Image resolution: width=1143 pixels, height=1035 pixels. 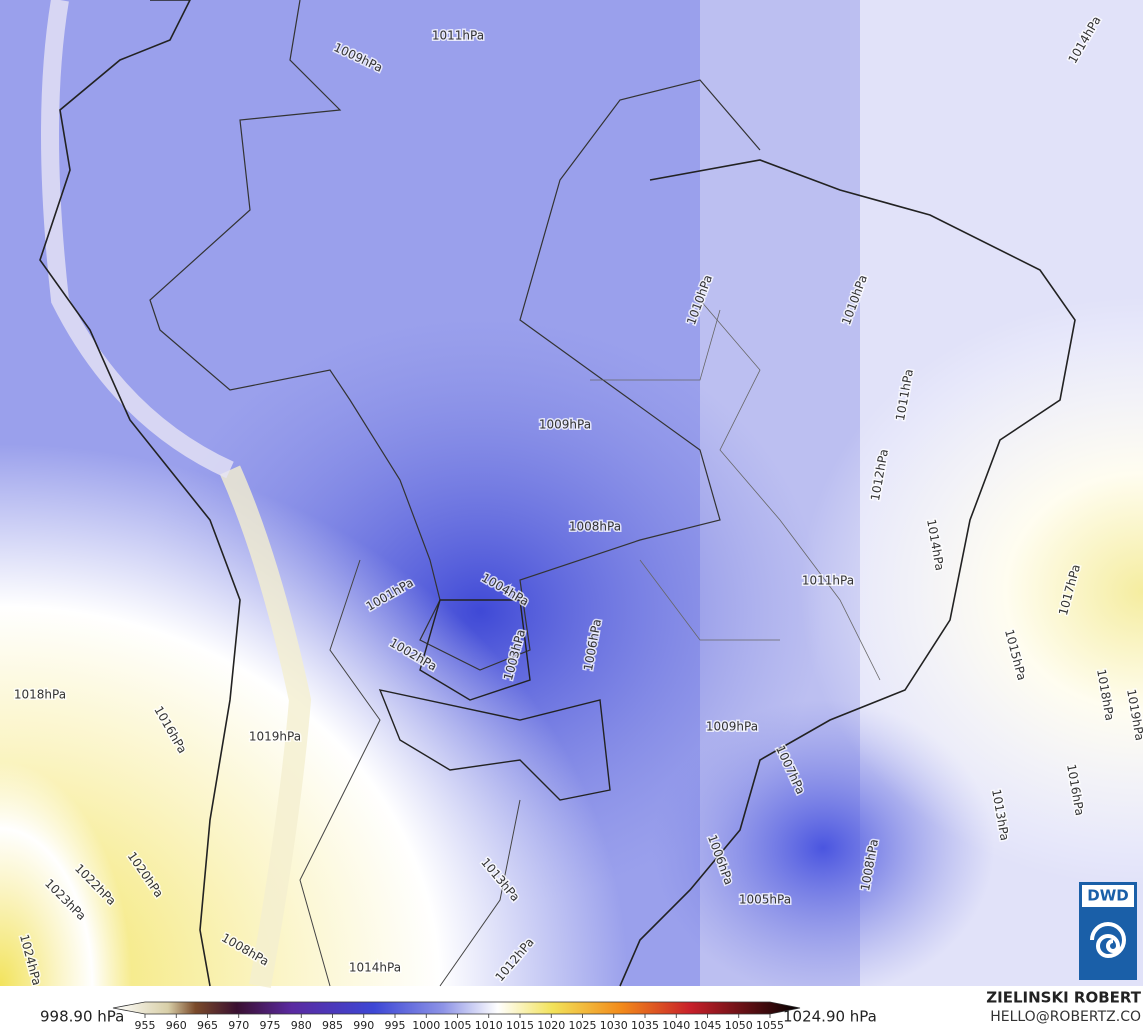 What do you see at coordinates (395, 1025) in the screenshot?
I see `colorbar-label: 995` at bounding box center [395, 1025].